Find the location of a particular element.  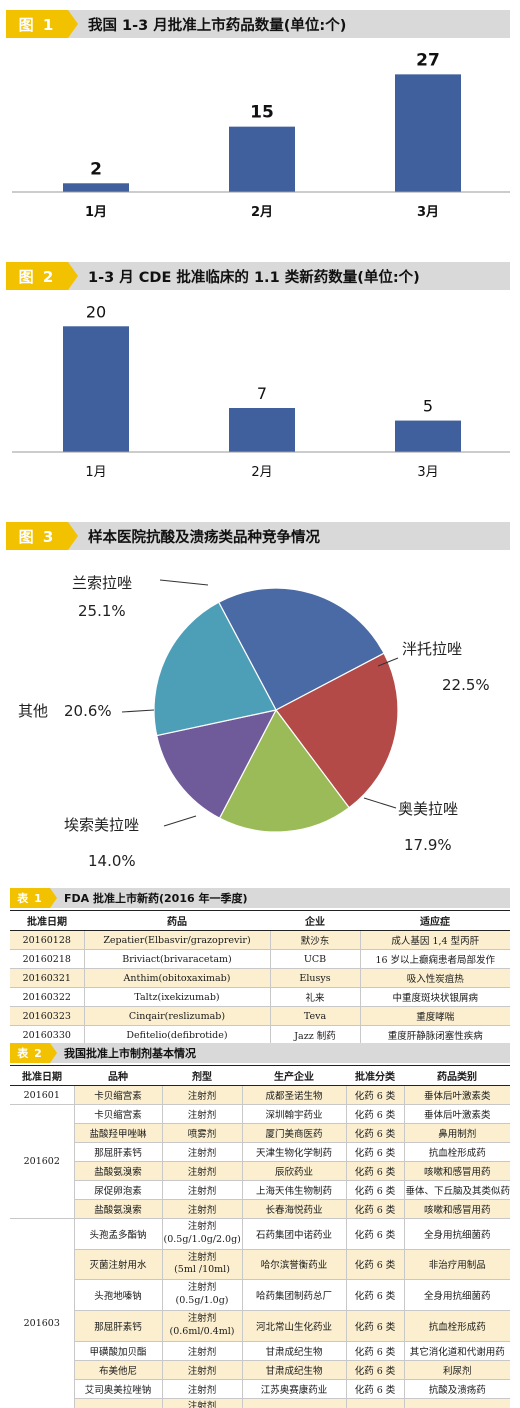

column-header: 生产企业 is located at coordinates (294, 1075).